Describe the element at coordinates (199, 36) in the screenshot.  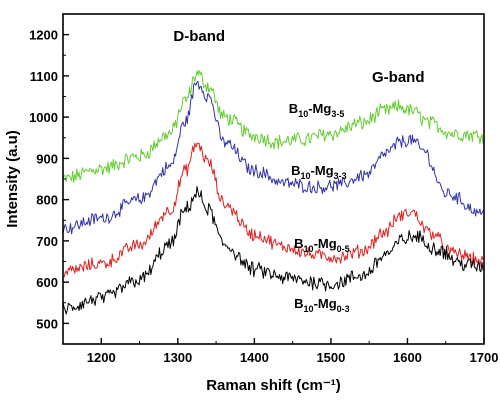
I see `band-annotation-0: D-band` at that location.